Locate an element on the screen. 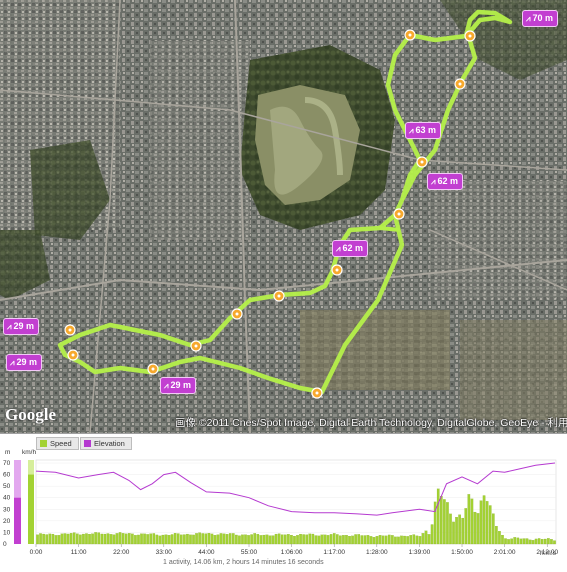  elevation-unit: m is located at coordinates (7, 452).